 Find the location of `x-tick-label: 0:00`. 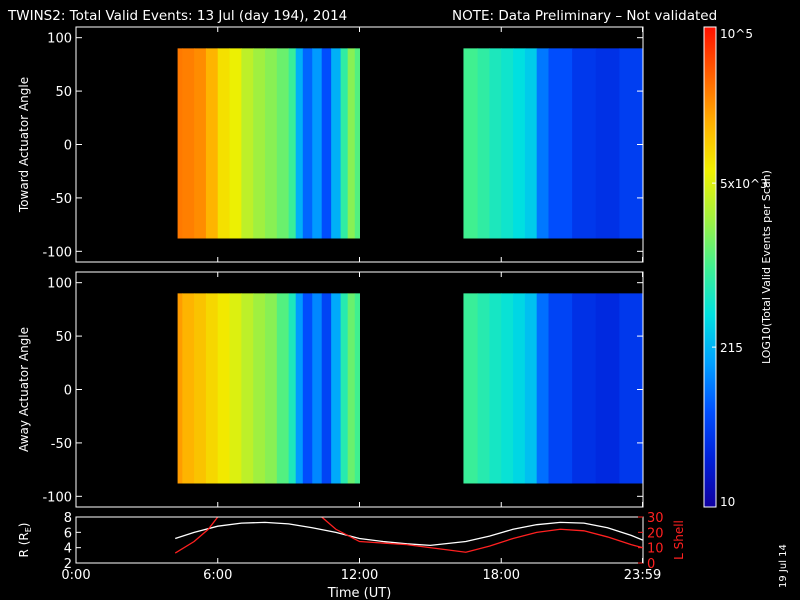

x-tick-label: 0:00 is located at coordinates (75, 575).